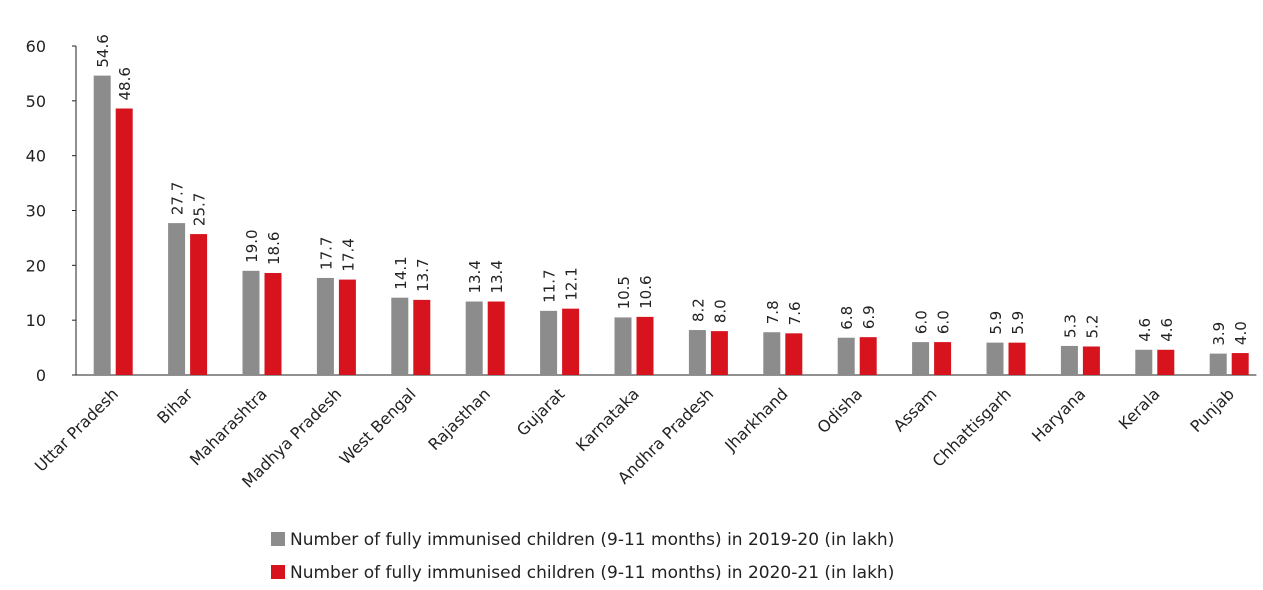  What do you see at coordinates (1219, 334) in the screenshot?
I see `value-label: 3.9` at bounding box center [1219, 334].